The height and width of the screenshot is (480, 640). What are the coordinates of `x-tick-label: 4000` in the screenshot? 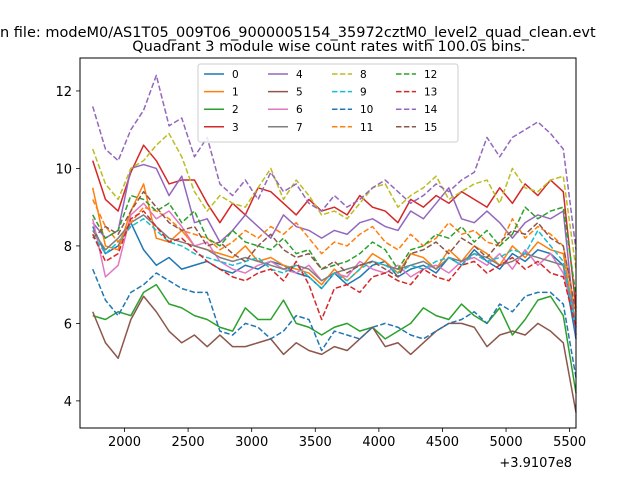 It's located at (378, 442).